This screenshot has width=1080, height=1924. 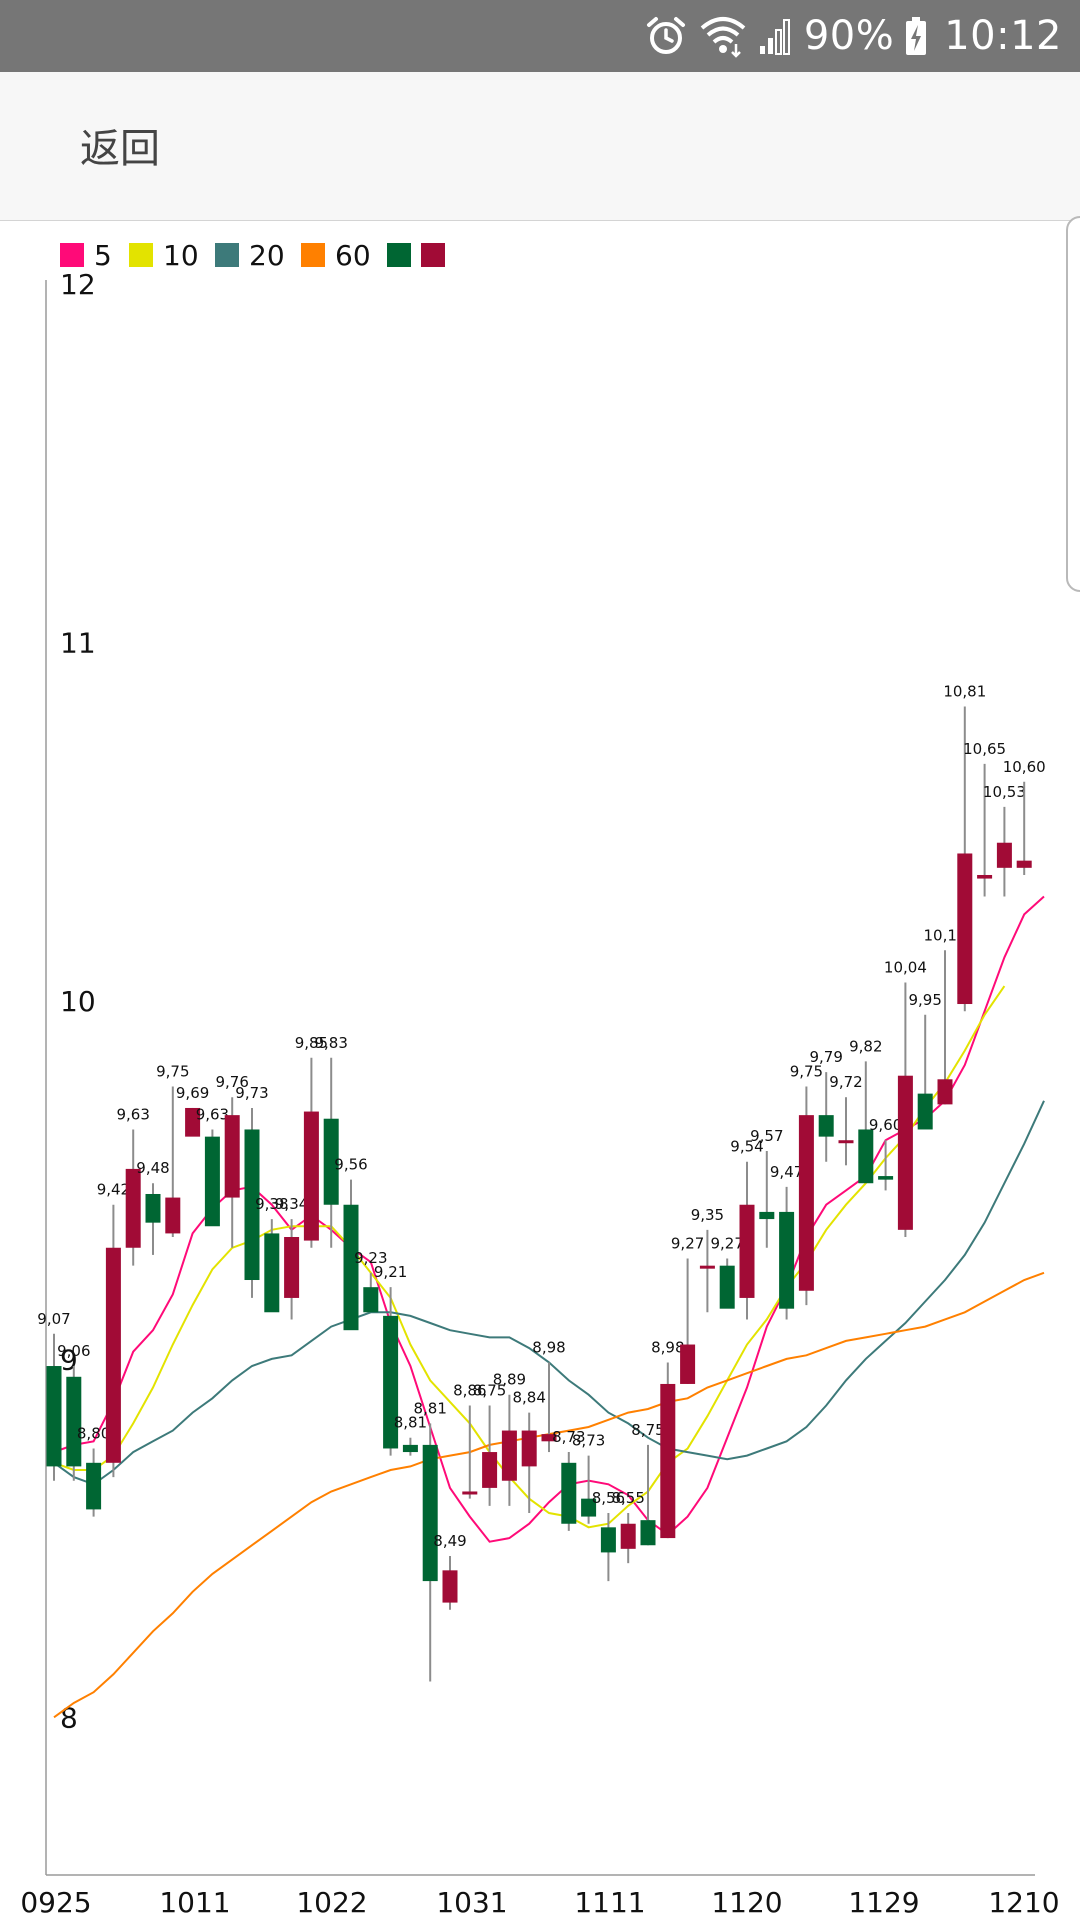 What do you see at coordinates (707, 1215) in the screenshot?
I see `candle-high-label: 9,35` at bounding box center [707, 1215].